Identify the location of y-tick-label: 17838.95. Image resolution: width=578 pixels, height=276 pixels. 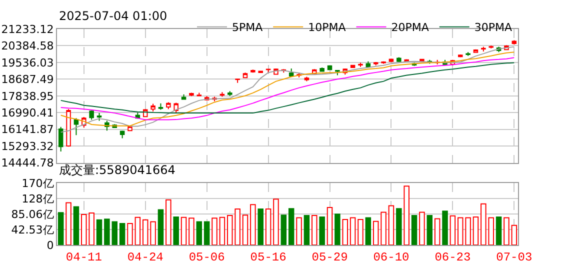
(27, 96).